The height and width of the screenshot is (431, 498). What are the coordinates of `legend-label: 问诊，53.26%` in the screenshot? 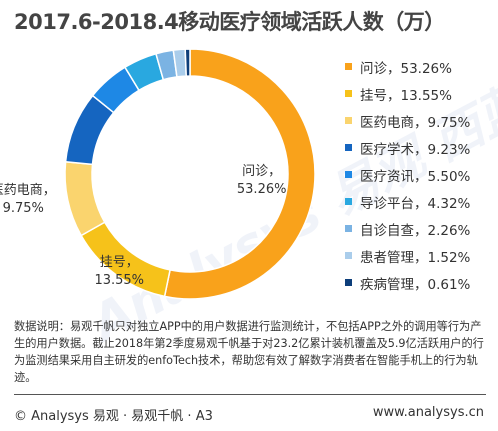 It's located at (406, 68).